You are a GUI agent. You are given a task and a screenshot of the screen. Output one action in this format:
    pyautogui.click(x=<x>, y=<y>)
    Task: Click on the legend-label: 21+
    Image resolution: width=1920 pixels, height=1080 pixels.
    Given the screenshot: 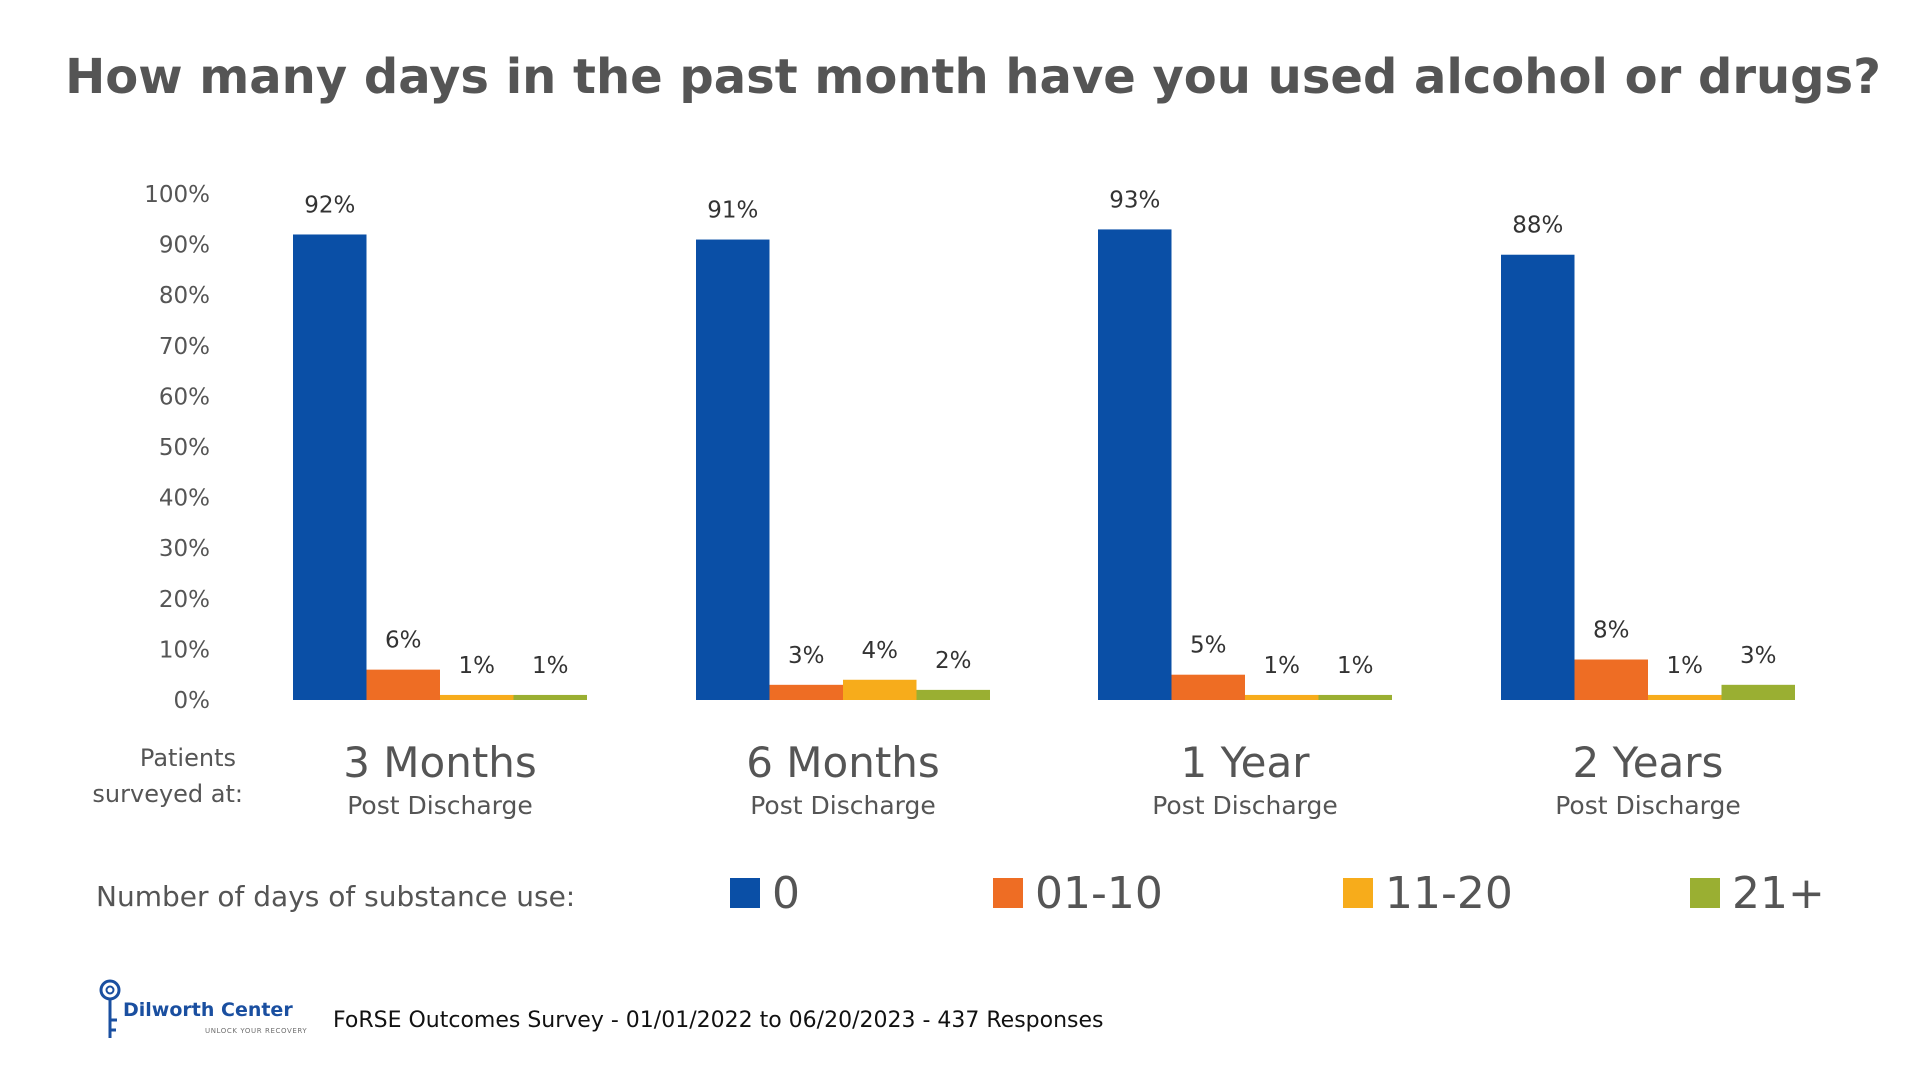 What is the action you would take?
    pyautogui.click(x=1778, y=893)
    